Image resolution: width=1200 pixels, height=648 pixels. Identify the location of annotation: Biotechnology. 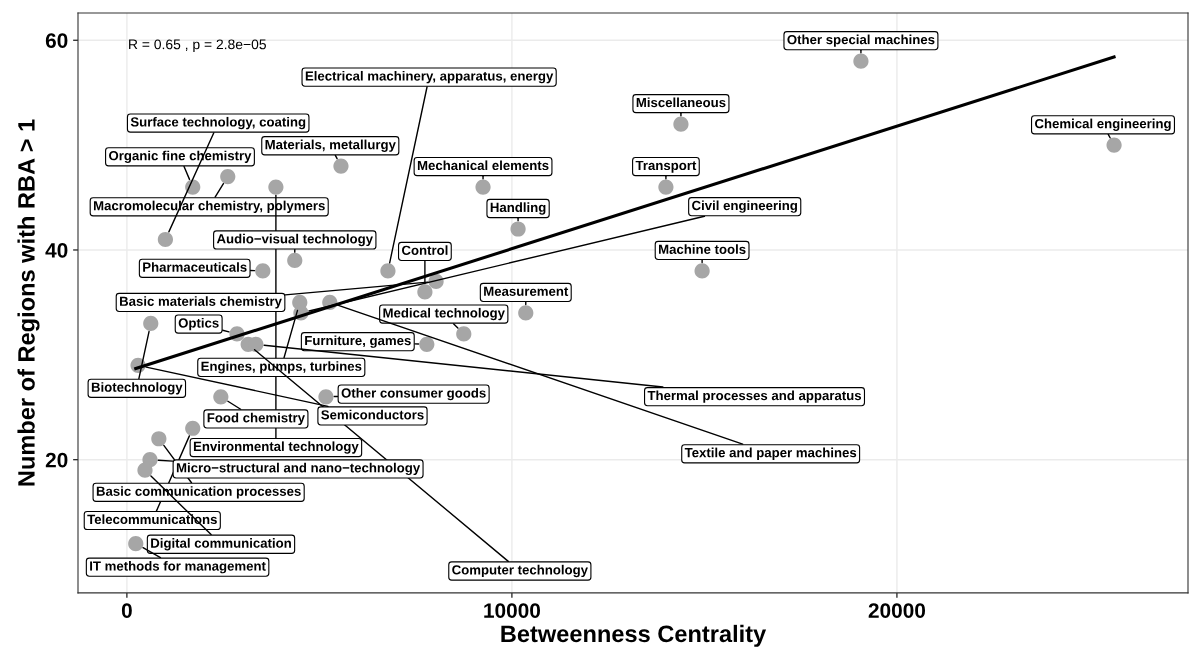
(137, 388).